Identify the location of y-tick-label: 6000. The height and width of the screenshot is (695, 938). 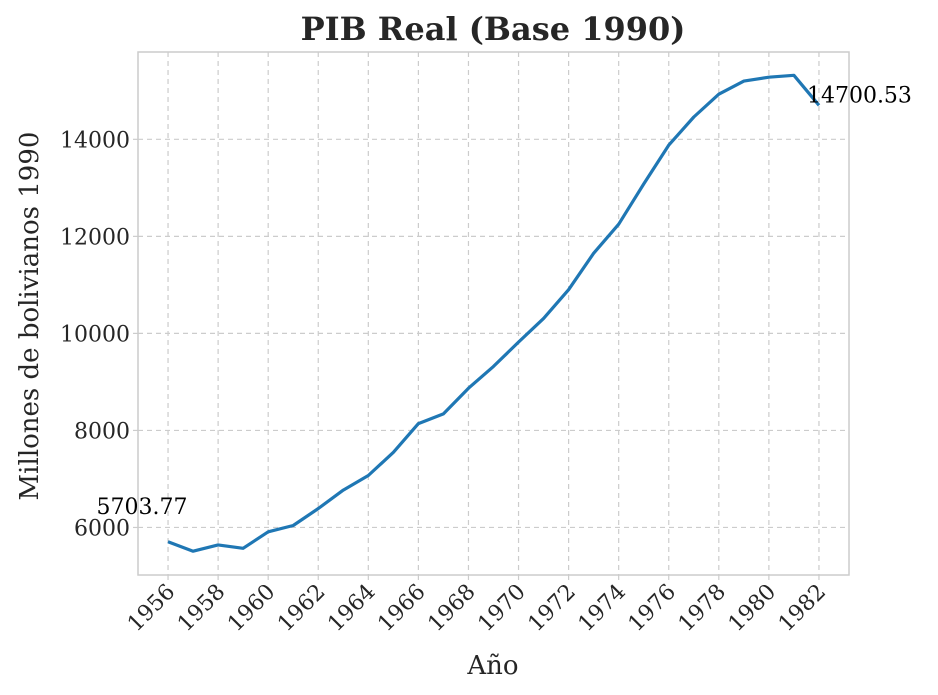
(102, 528).